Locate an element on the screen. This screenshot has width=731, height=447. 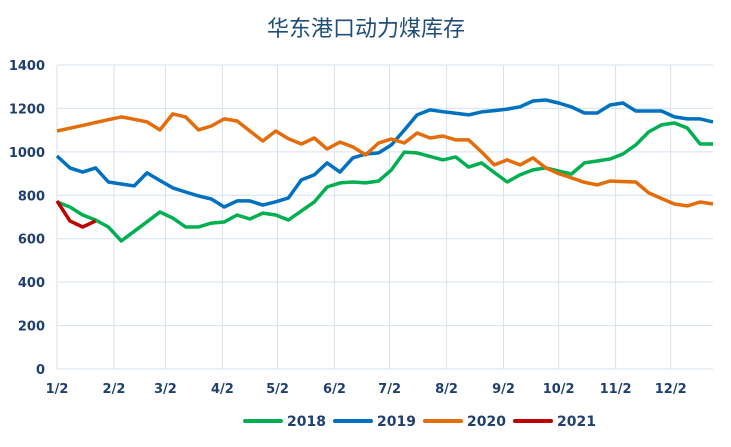
x-tick-label: 10/2 is located at coordinates (559, 389).